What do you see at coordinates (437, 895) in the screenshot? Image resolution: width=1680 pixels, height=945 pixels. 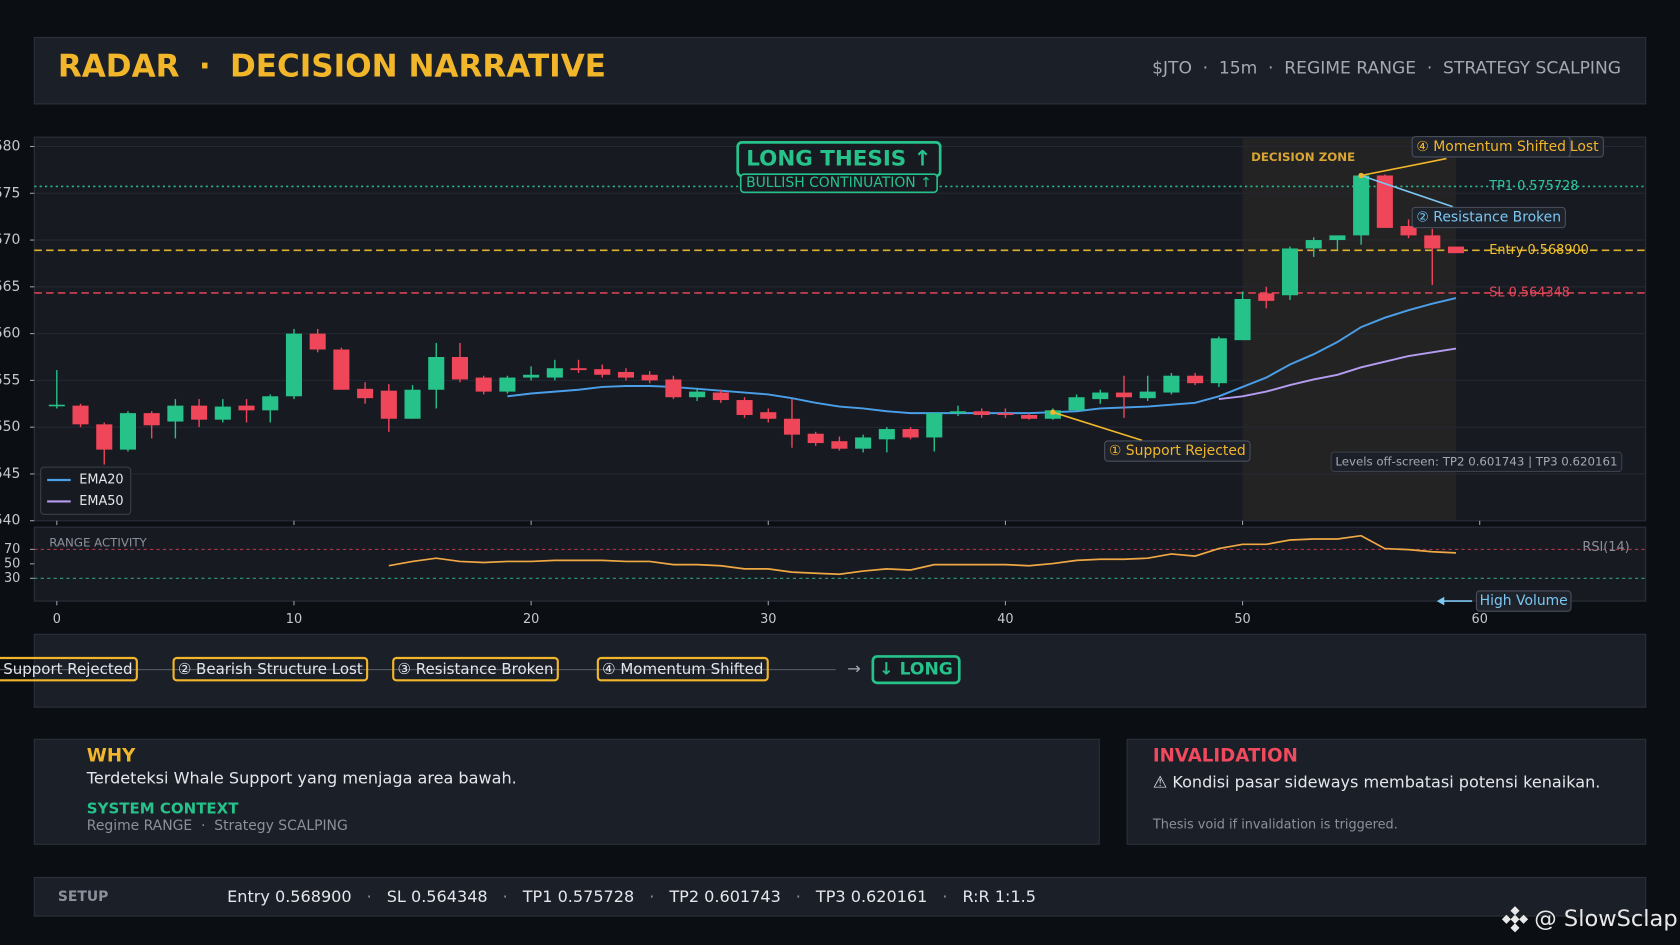 I see `setup-item: SL 0.564348` at bounding box center [437, 895].